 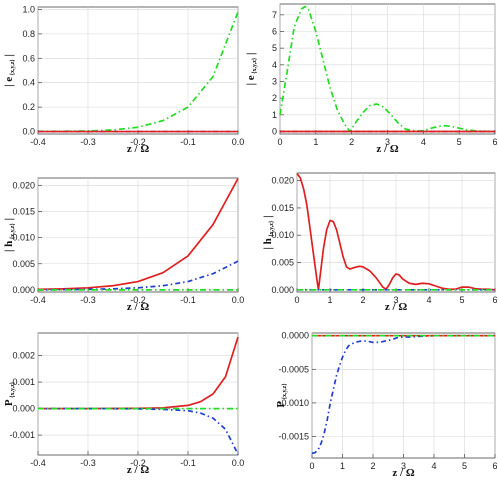 I want to click on y-tick-label: 3, so click(x=274, y=82).